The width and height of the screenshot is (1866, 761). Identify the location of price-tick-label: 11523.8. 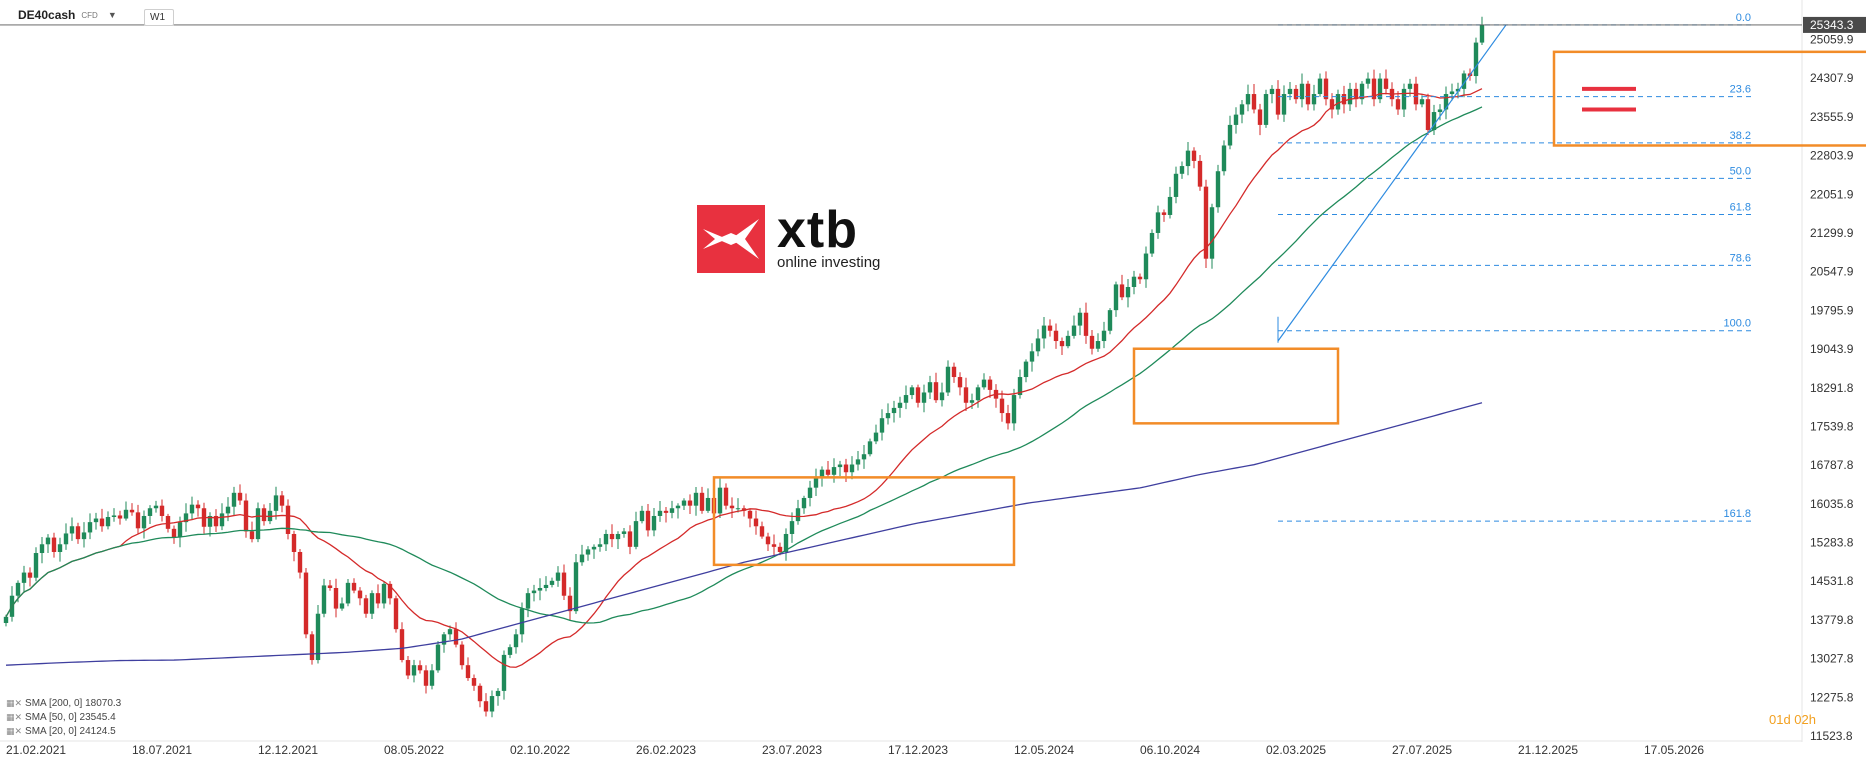
(1831, 736).